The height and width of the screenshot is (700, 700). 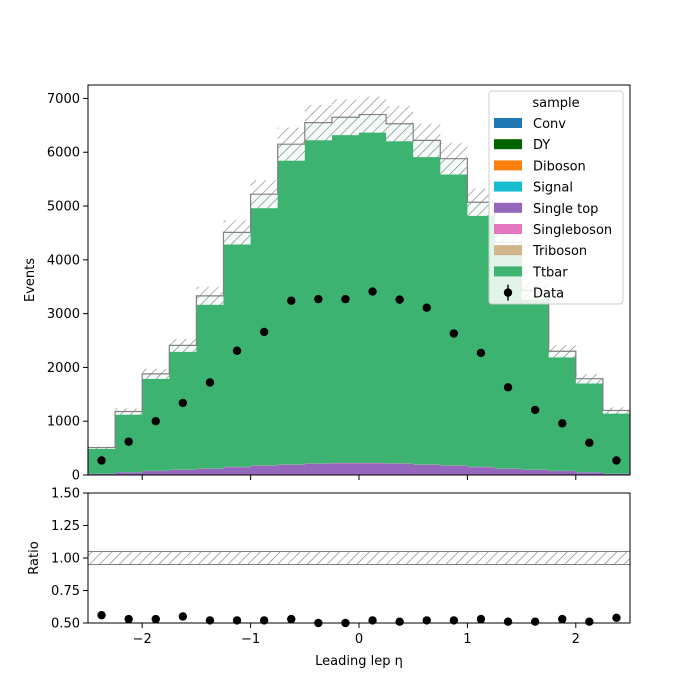 I want to click on x-tick-label: 2, so click(x=576, y=639).